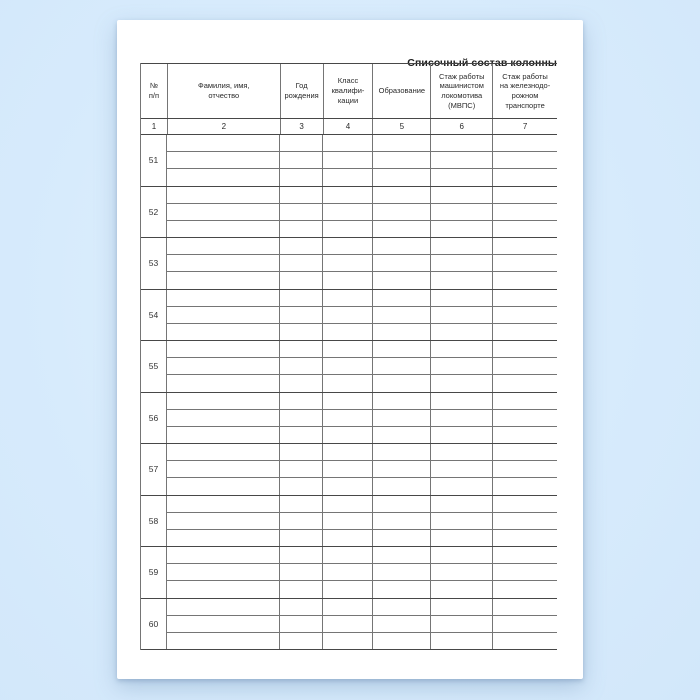  I want to click on row-number: 55, so click(153, 366).